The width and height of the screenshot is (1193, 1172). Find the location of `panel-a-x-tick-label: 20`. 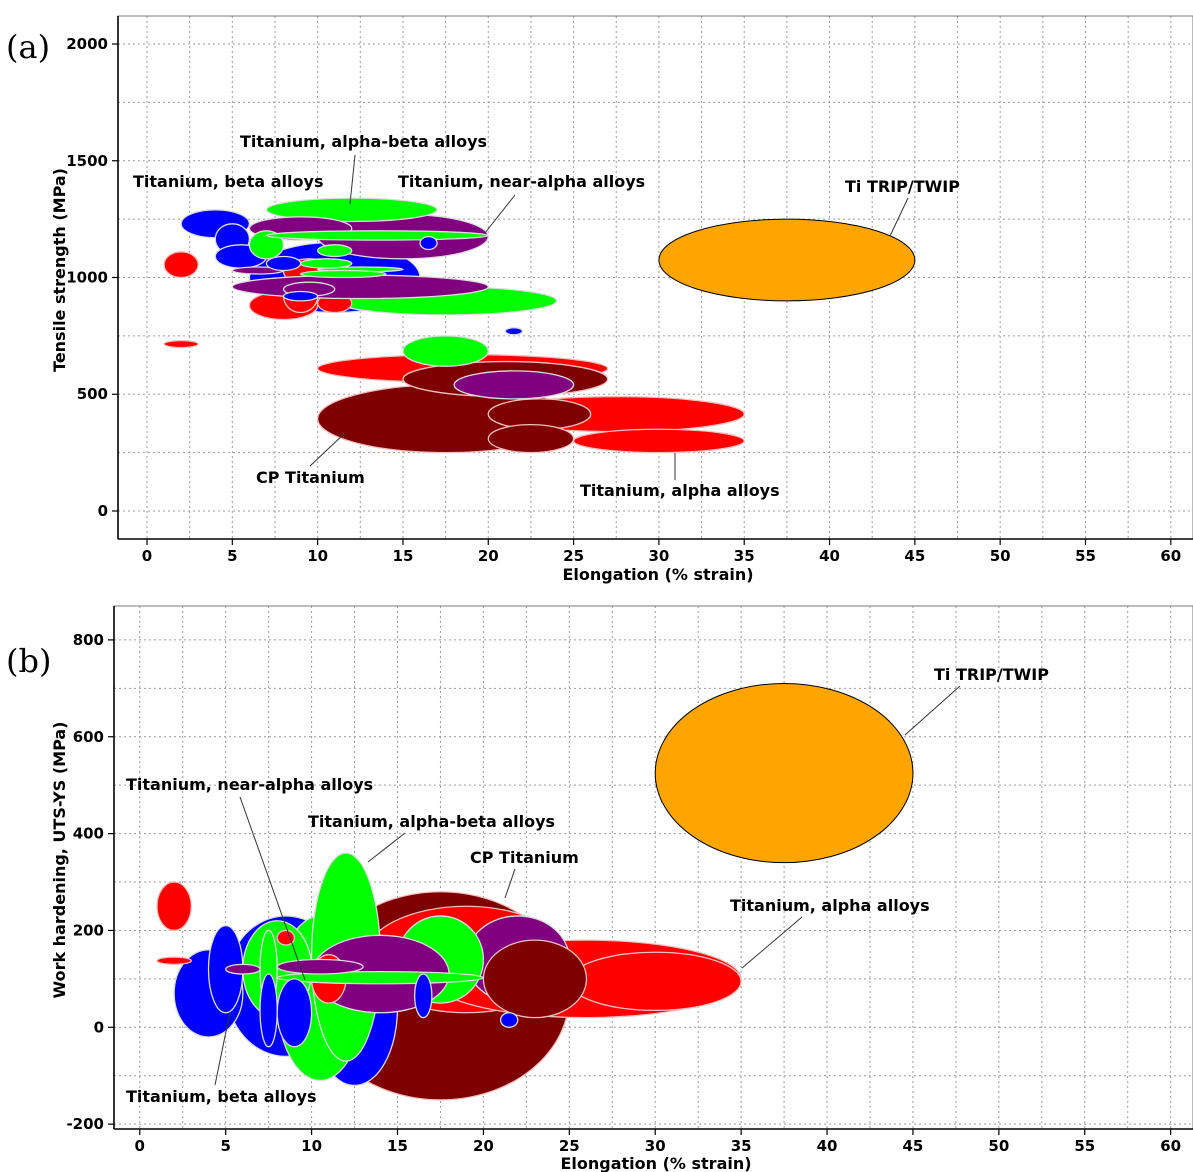

panel-a-x-tick-label: 20 is located at coordinates (488, 556).